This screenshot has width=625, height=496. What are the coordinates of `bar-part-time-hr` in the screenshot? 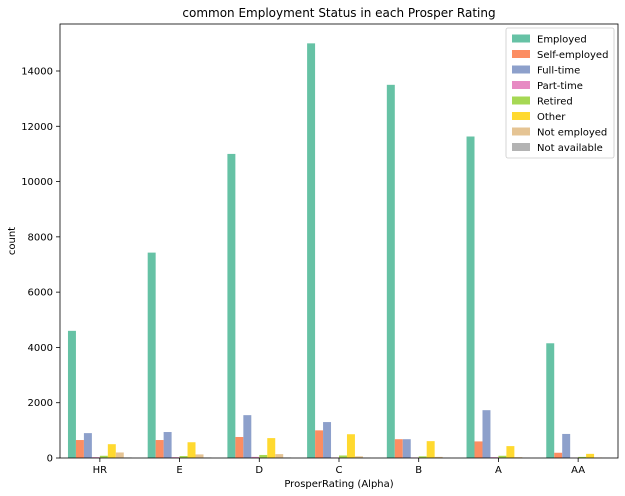 It's located at (95, 457).